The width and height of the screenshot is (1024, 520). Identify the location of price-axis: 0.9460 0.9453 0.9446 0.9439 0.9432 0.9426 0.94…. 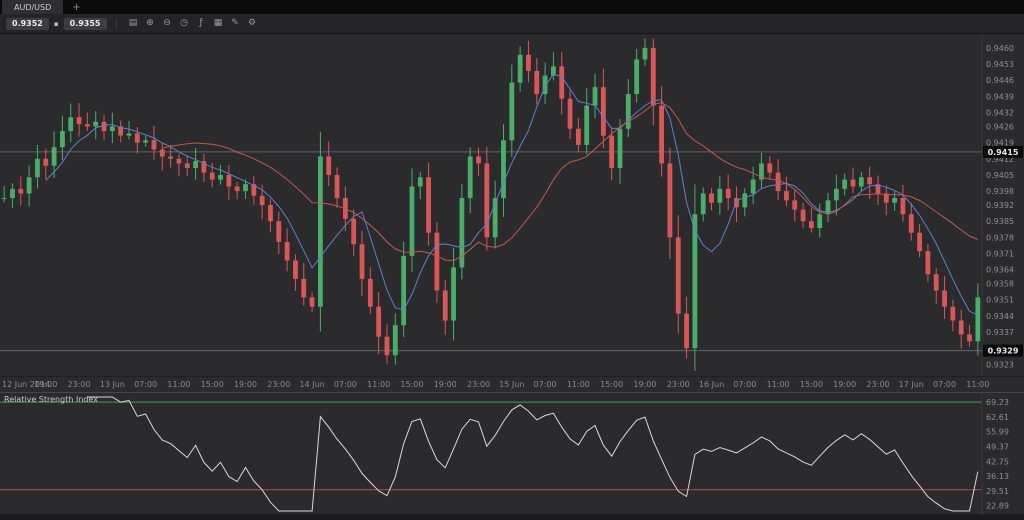
(1002, 205).